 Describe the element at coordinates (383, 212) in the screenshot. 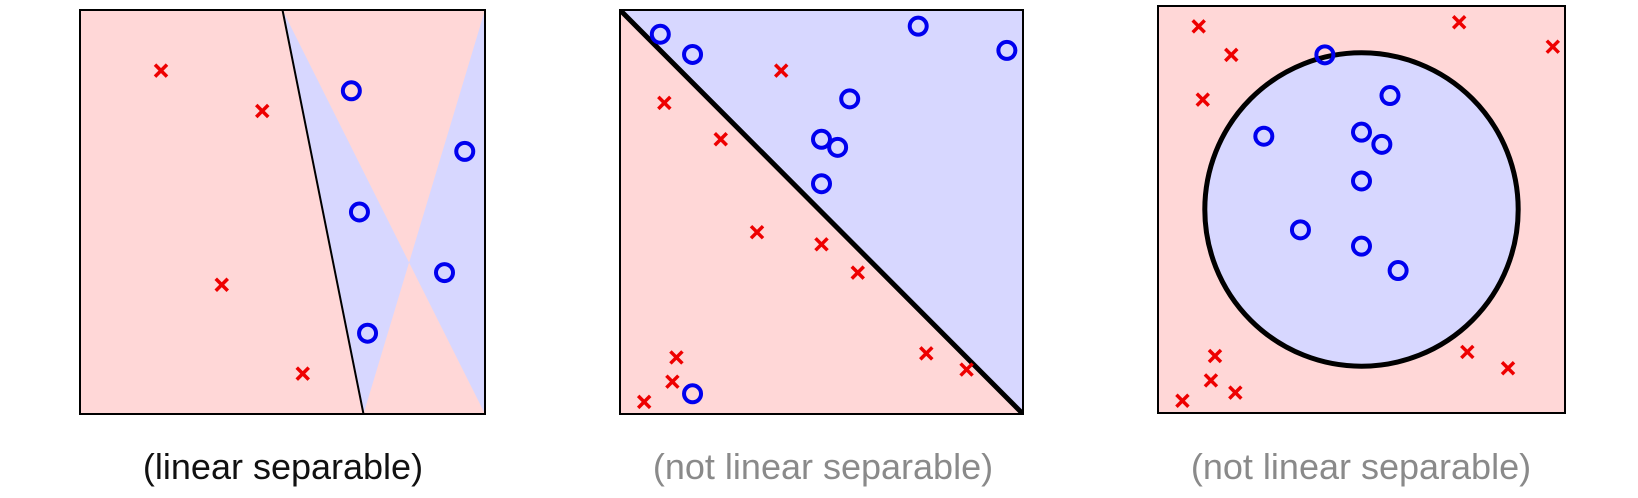

I see `blue-region` at that location.